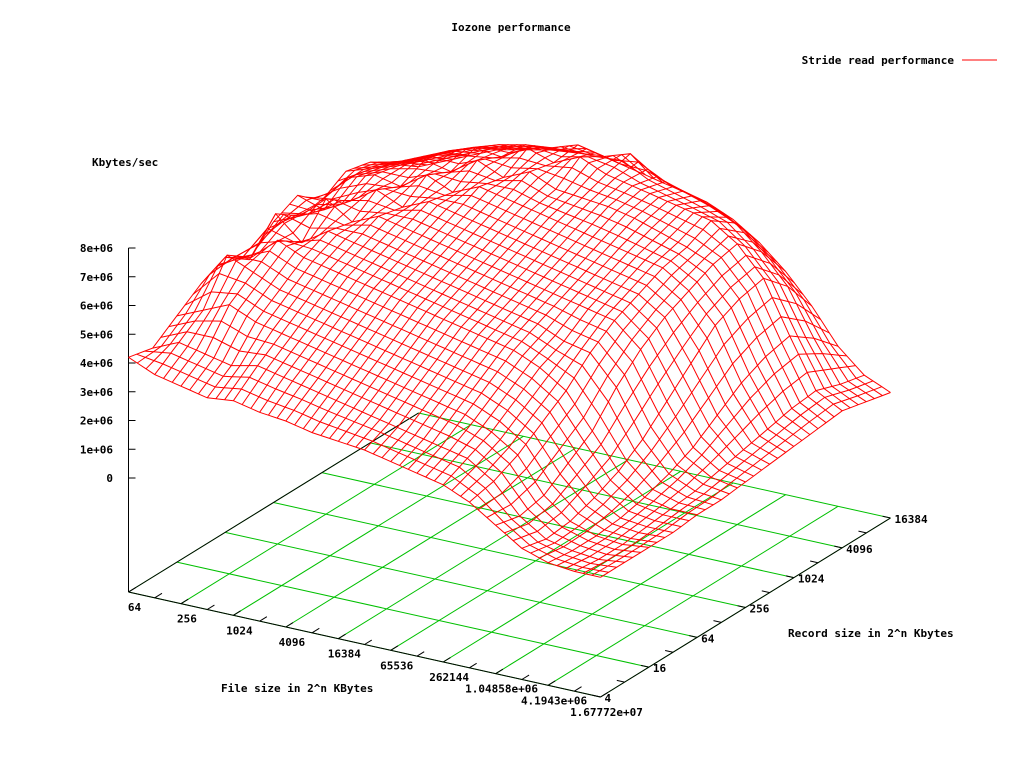  Describe the element at coordinates (554, 700) in the screenshot. I see `x-tick-label: 4.1943e+06` at that location.